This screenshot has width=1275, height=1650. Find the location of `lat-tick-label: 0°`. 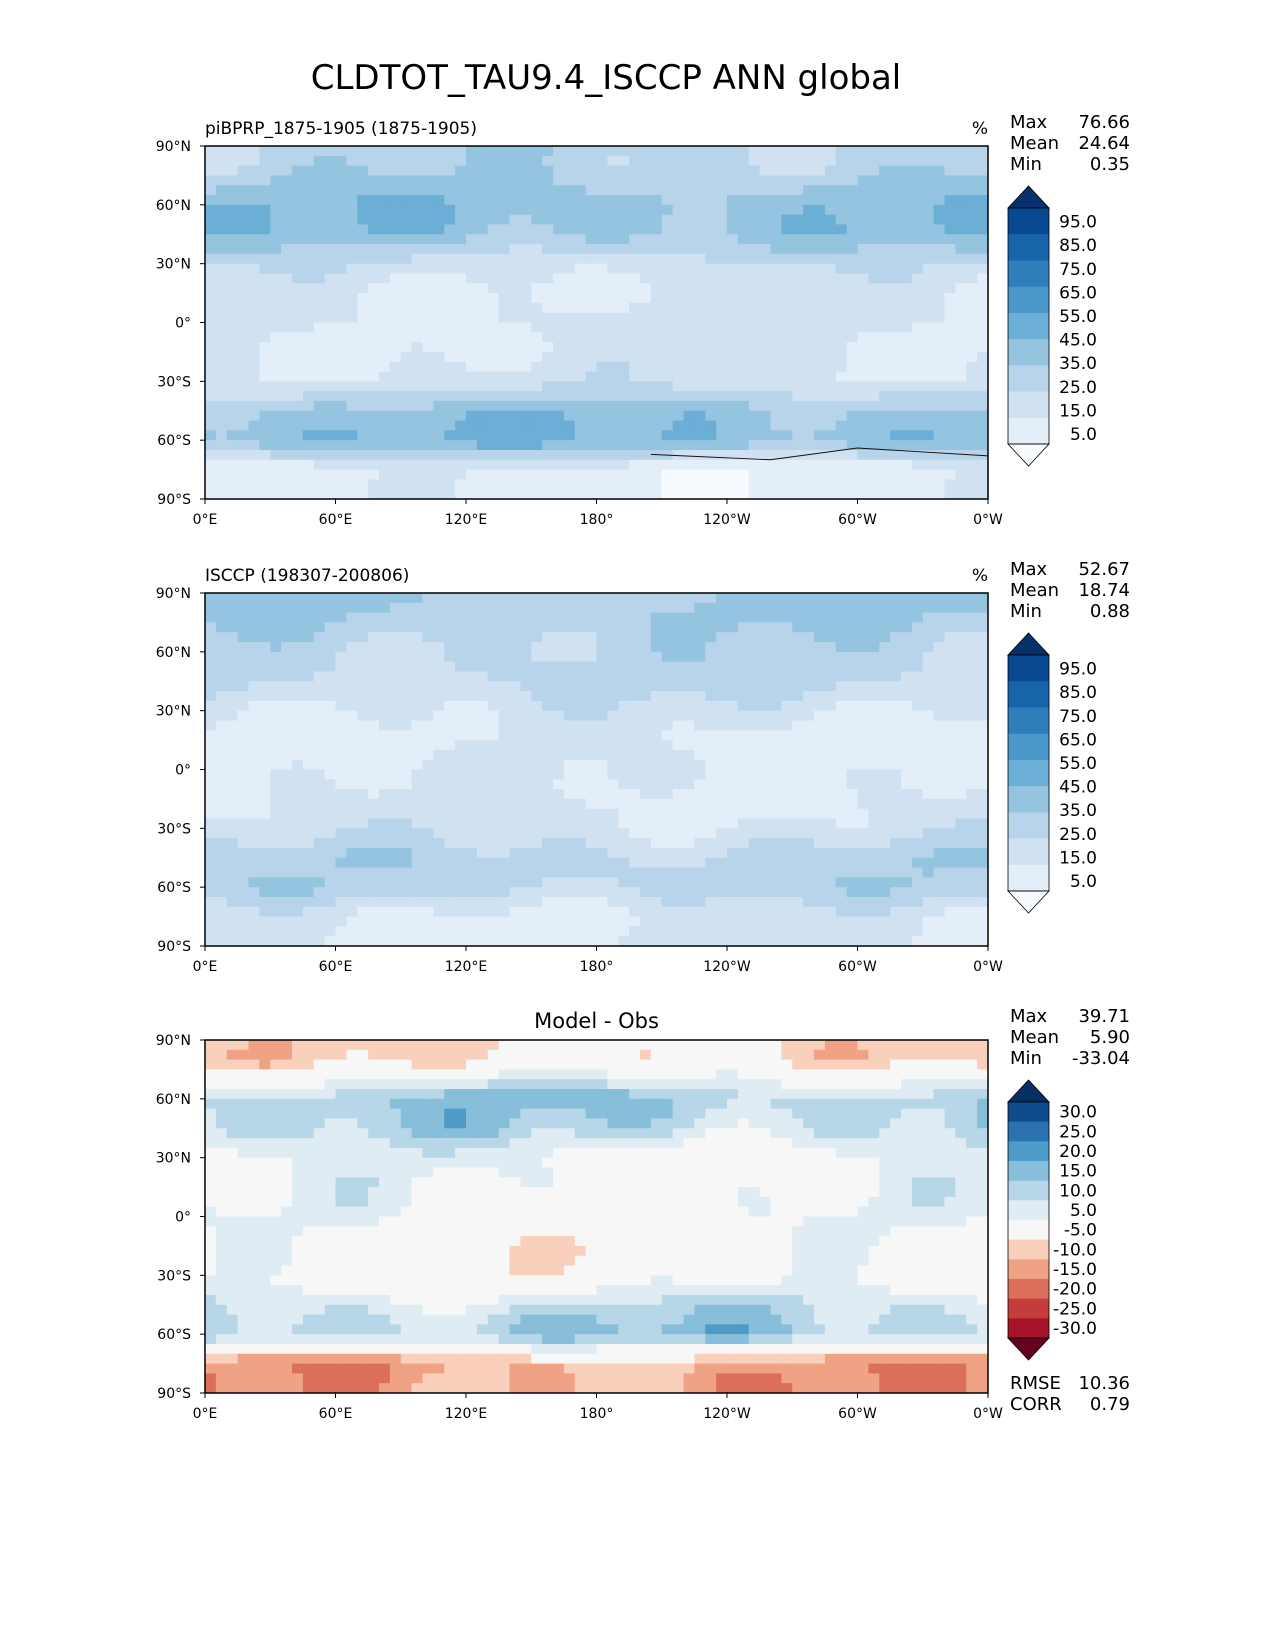

lat-tick-label: 0° is located at coordinates (183, 1218).